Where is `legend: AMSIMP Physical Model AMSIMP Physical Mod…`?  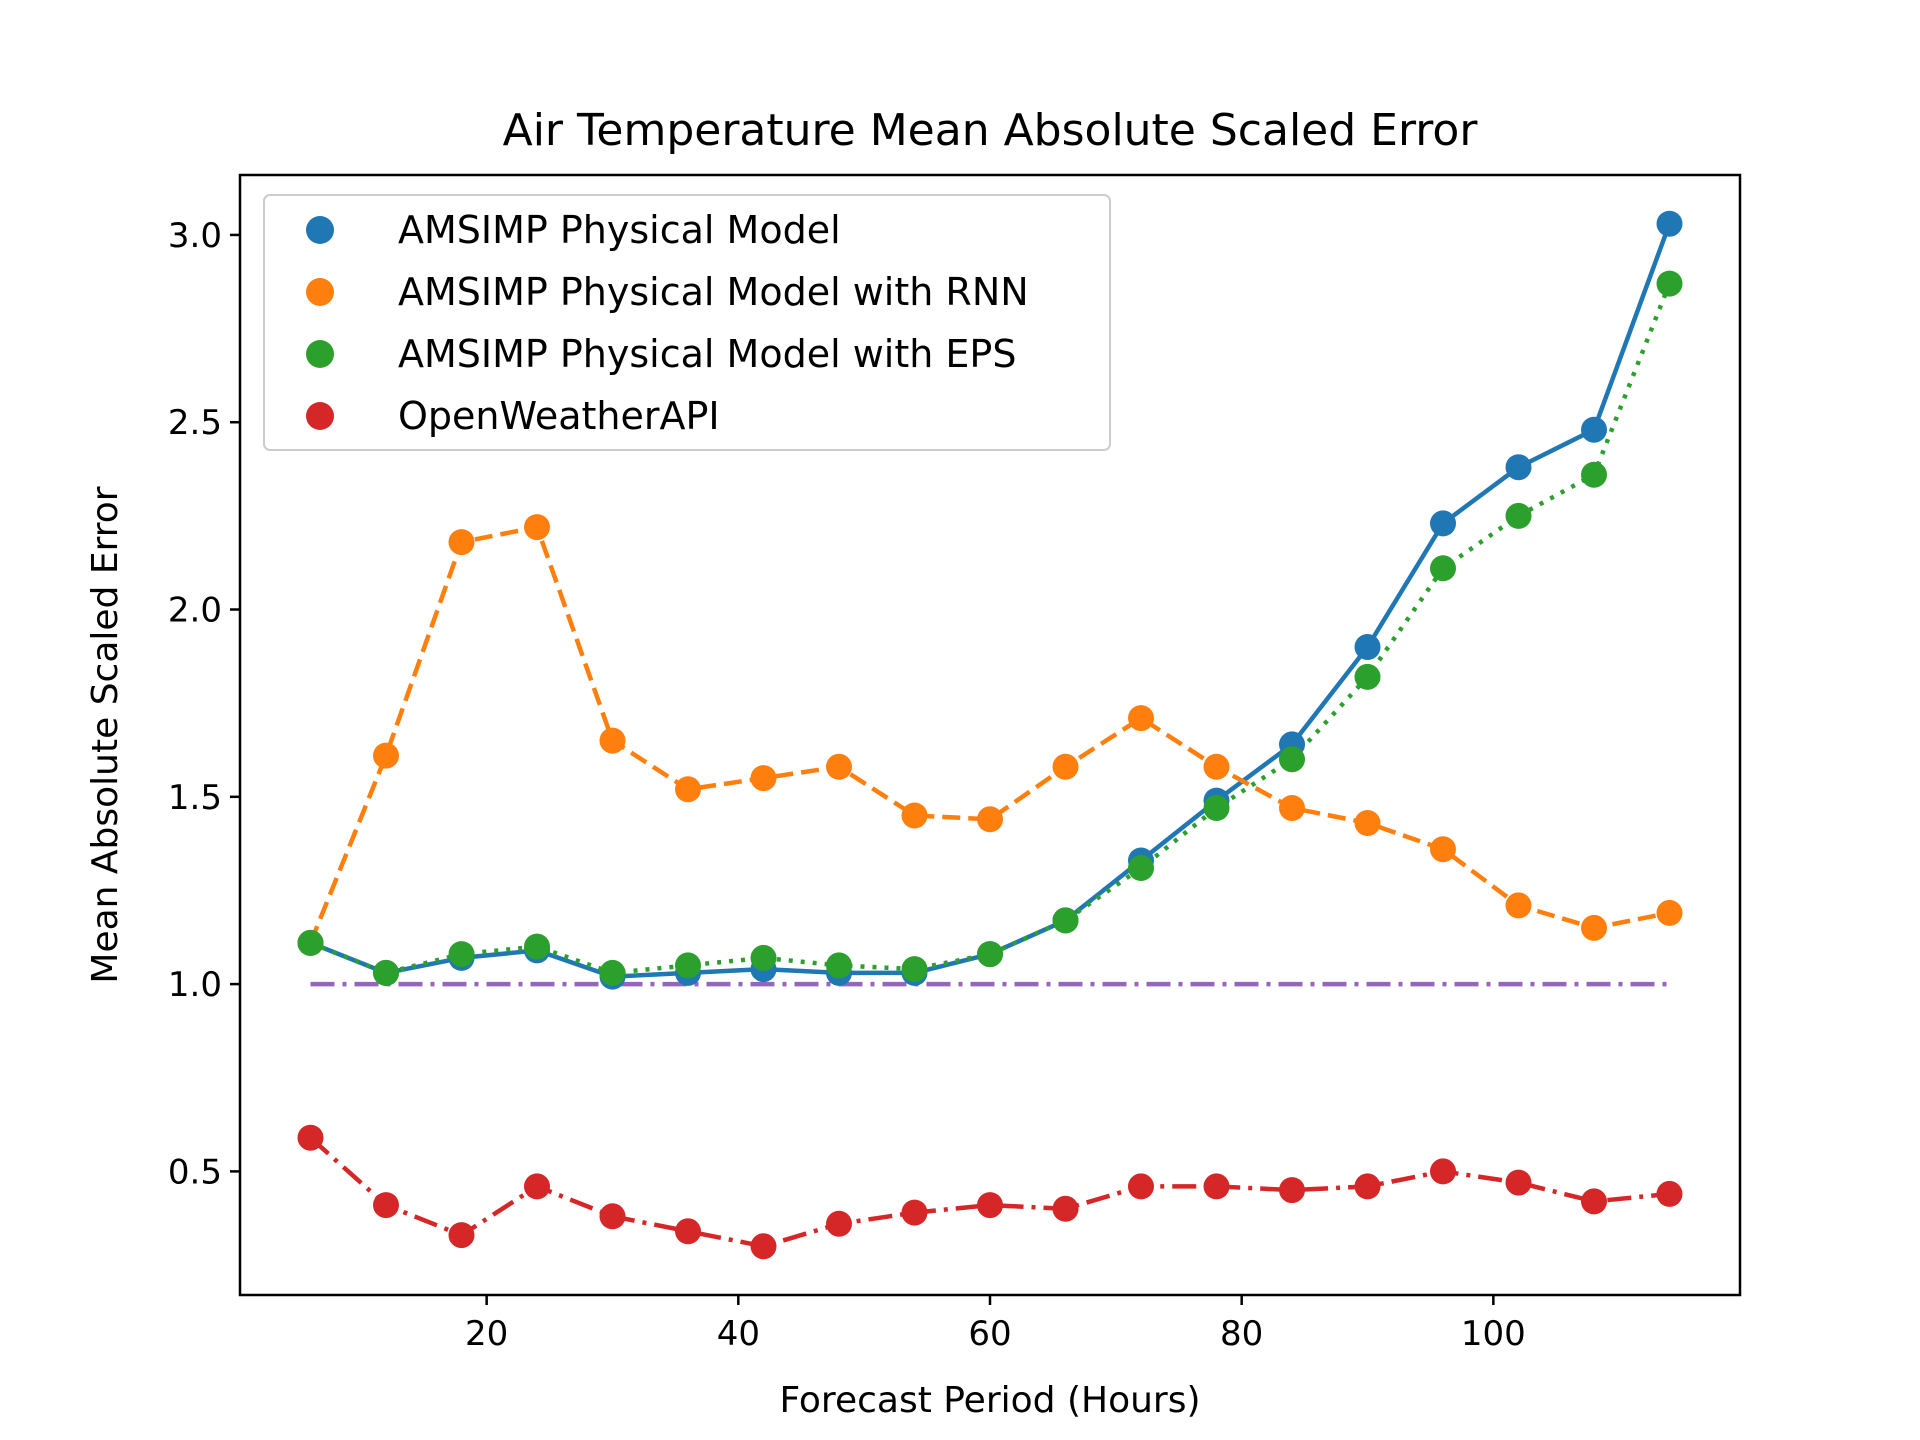
legend: AMSIMP Physical Model AMSIMP Physical Mod… is located at coordinates (687, 322).